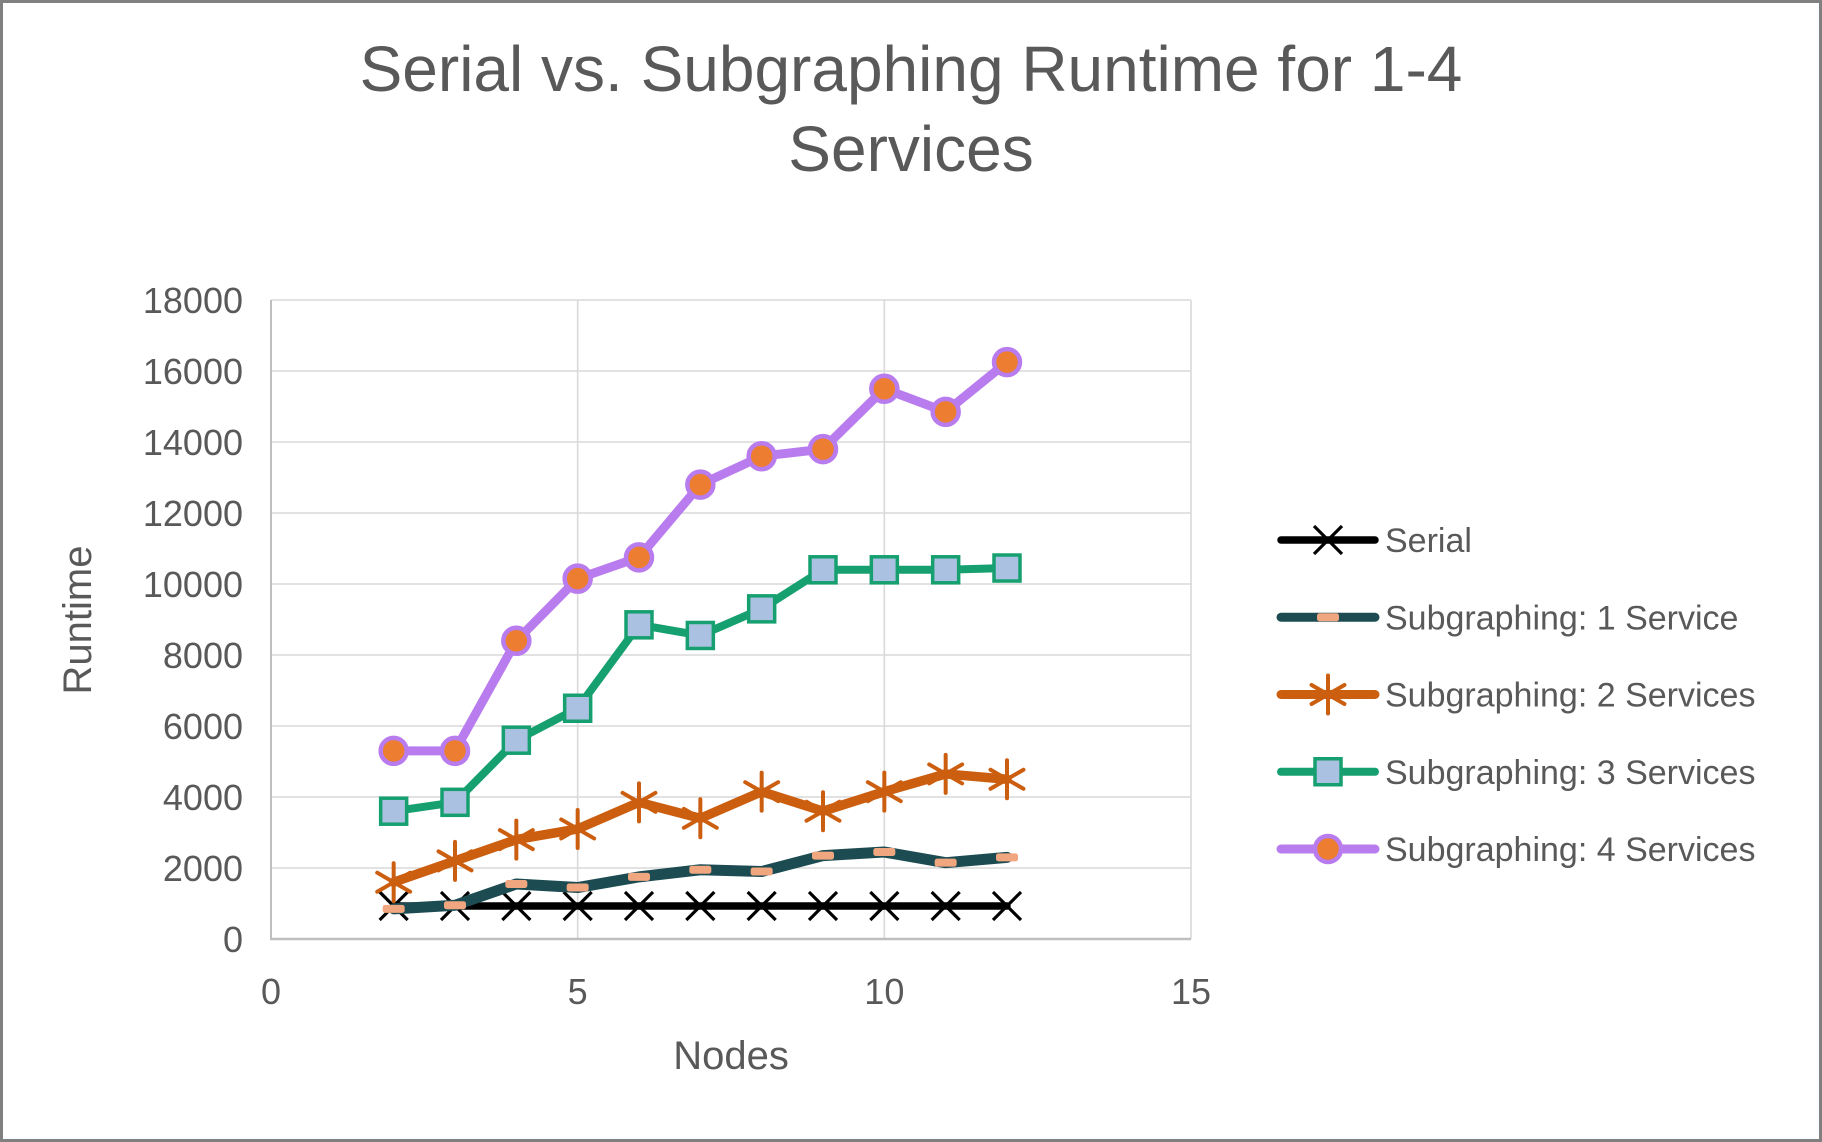 The height and width of the screenshot is (1142, 1822). Describe the element at coordinates (578, 991) in the screenshot. I see `x-tick-label: 5` at that location.